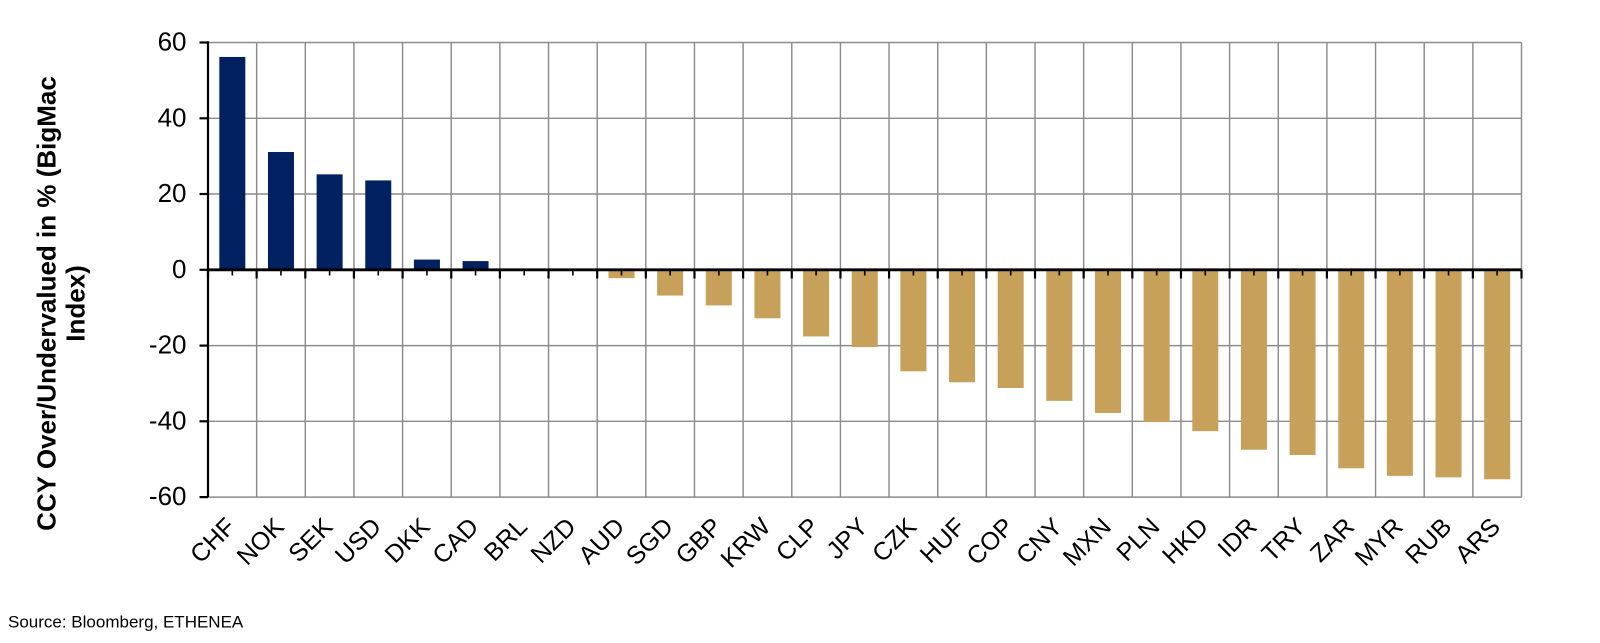  What do you see at coordinates (168, 420) in the screenshot?
I see `svg-text: -40` at bounding box center [168, 420].